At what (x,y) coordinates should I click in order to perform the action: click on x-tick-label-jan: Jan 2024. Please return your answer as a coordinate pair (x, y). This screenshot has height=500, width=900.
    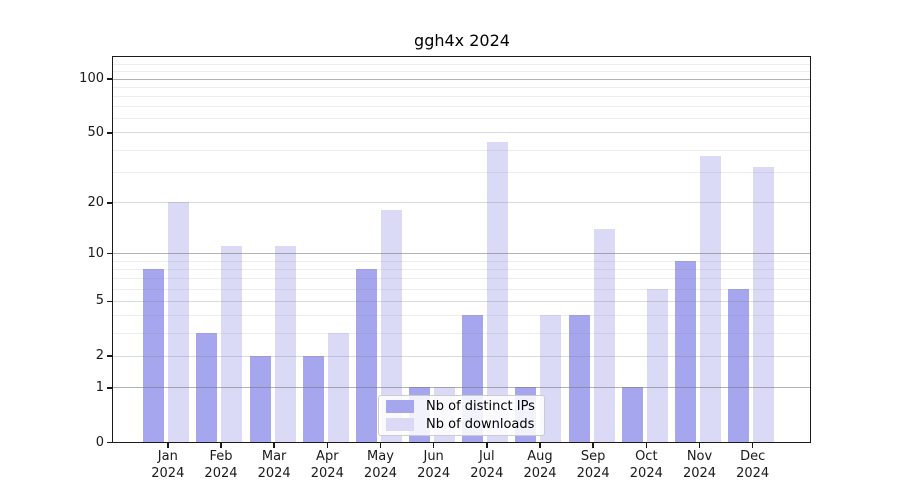
    Looking at the image, I should click on (168, 465).